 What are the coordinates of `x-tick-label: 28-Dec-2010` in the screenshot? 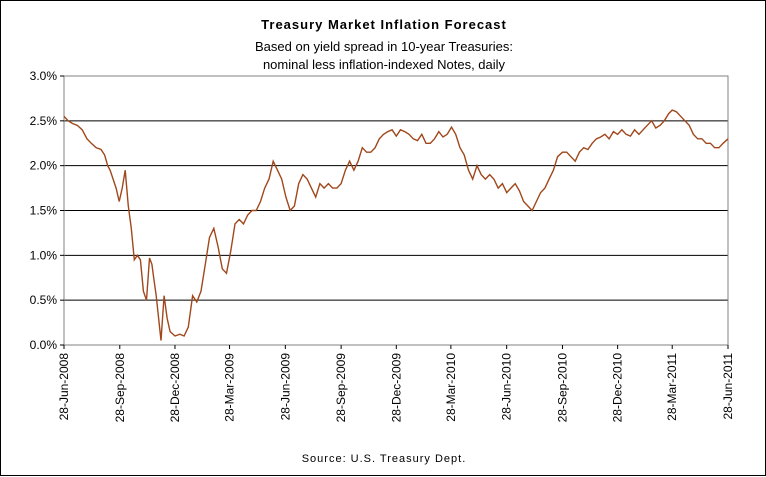 It's located at (618, 388).